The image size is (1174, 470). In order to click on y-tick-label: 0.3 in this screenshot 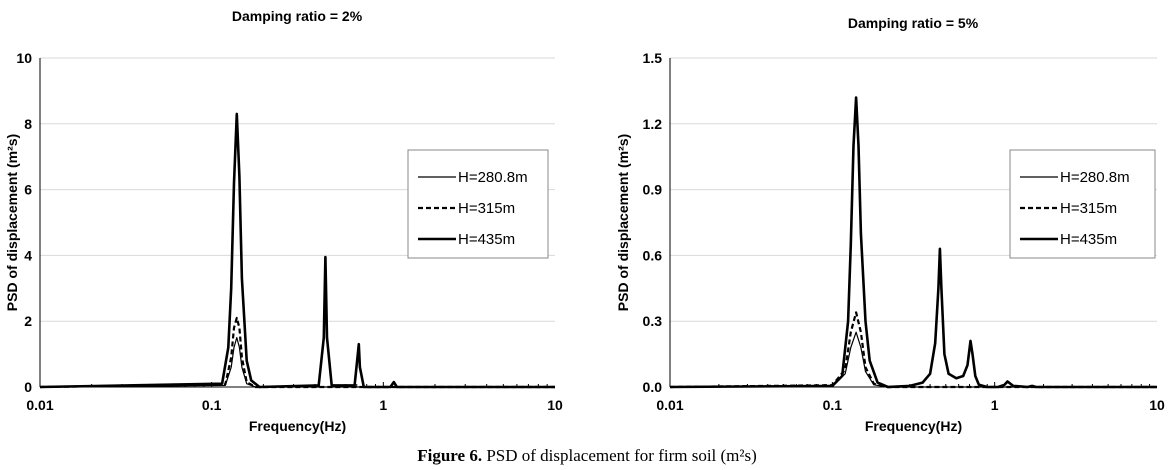, I will do `click(653, 321)`.